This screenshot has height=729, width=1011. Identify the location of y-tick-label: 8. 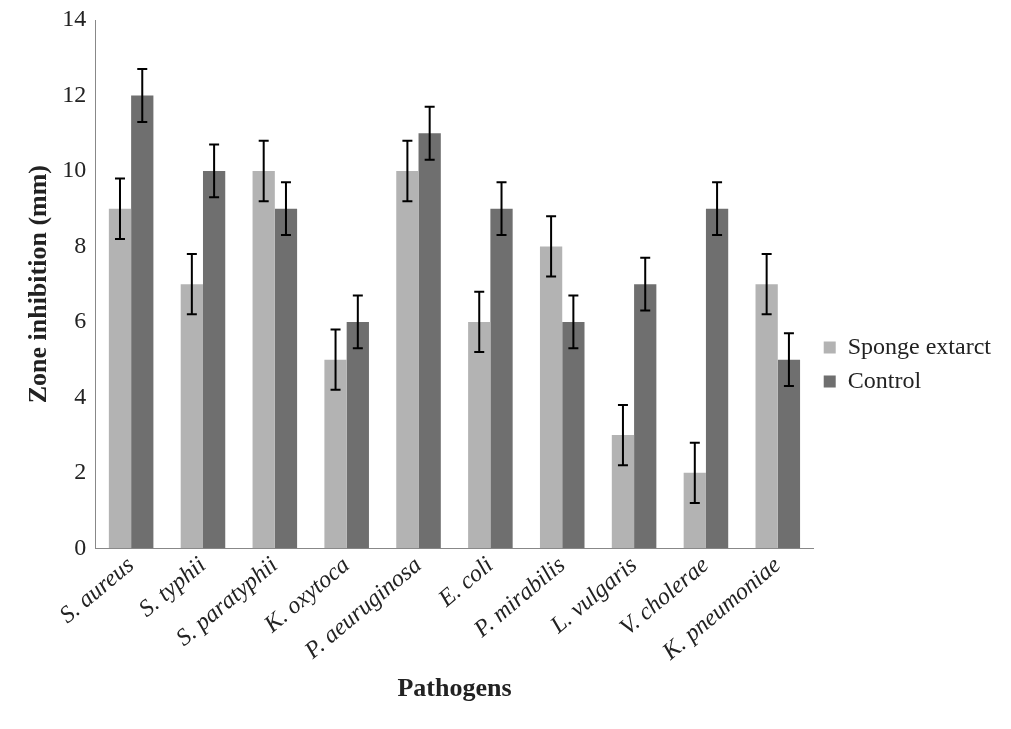
(80, 244).